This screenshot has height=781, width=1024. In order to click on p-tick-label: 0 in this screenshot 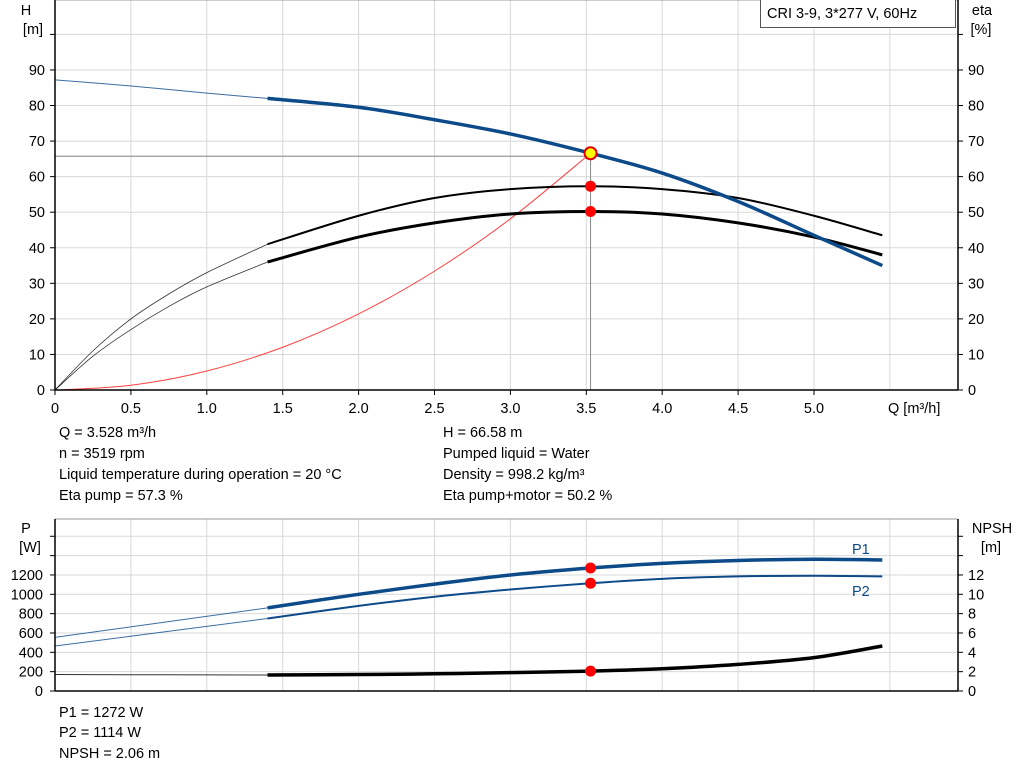, I will do `click(39, 692)`.